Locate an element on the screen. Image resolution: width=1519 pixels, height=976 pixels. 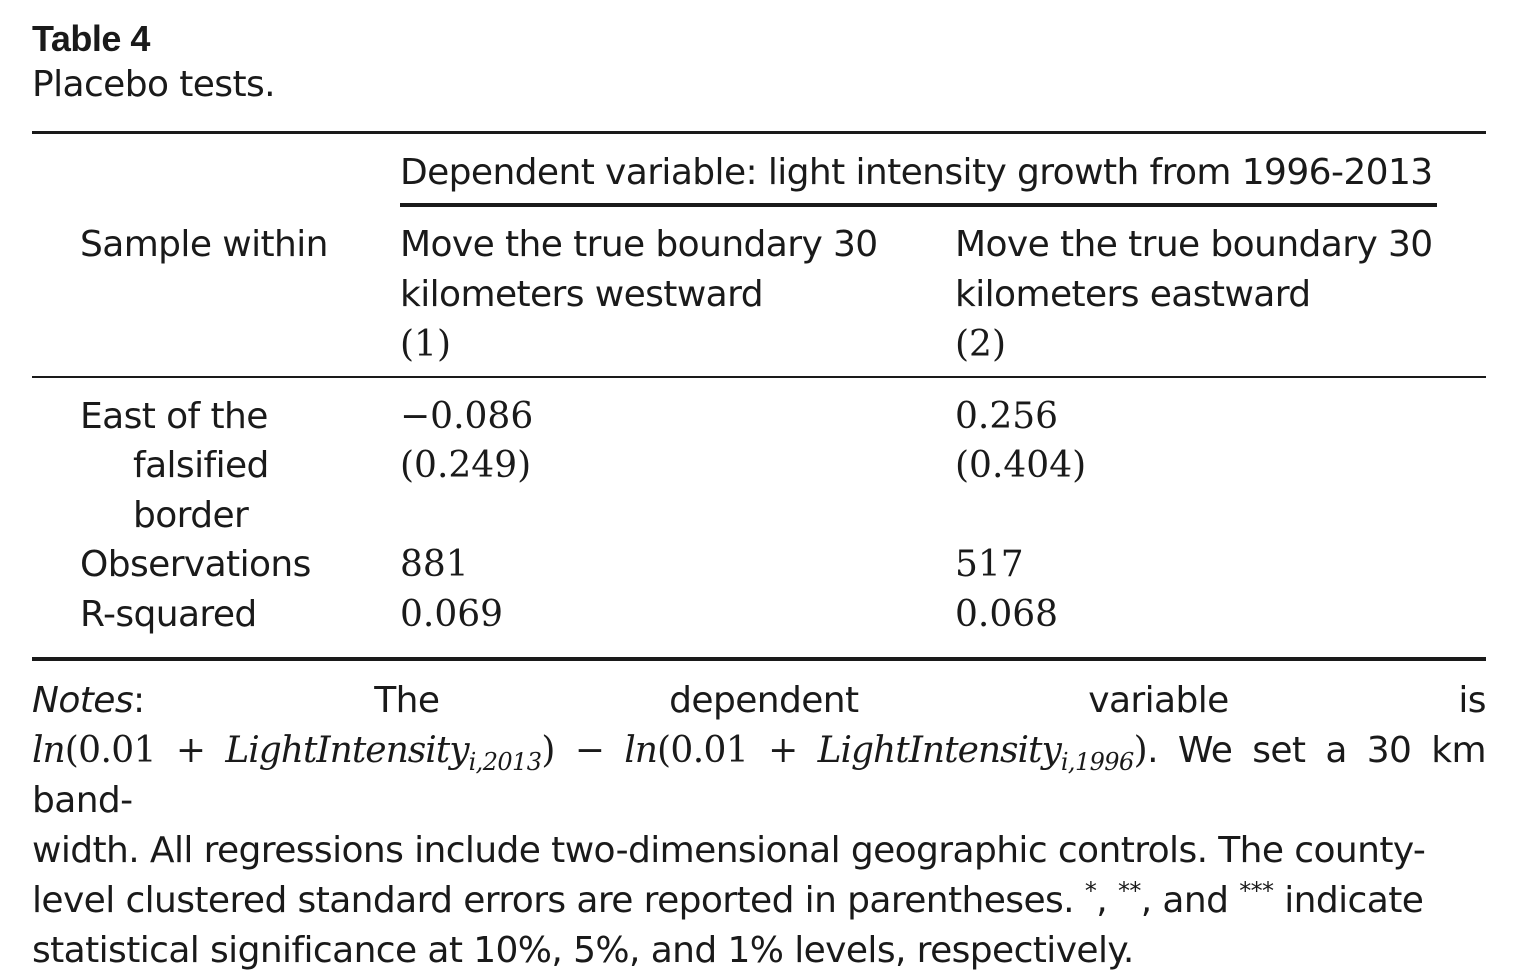
header-rule is located at coordinates (759, 377).